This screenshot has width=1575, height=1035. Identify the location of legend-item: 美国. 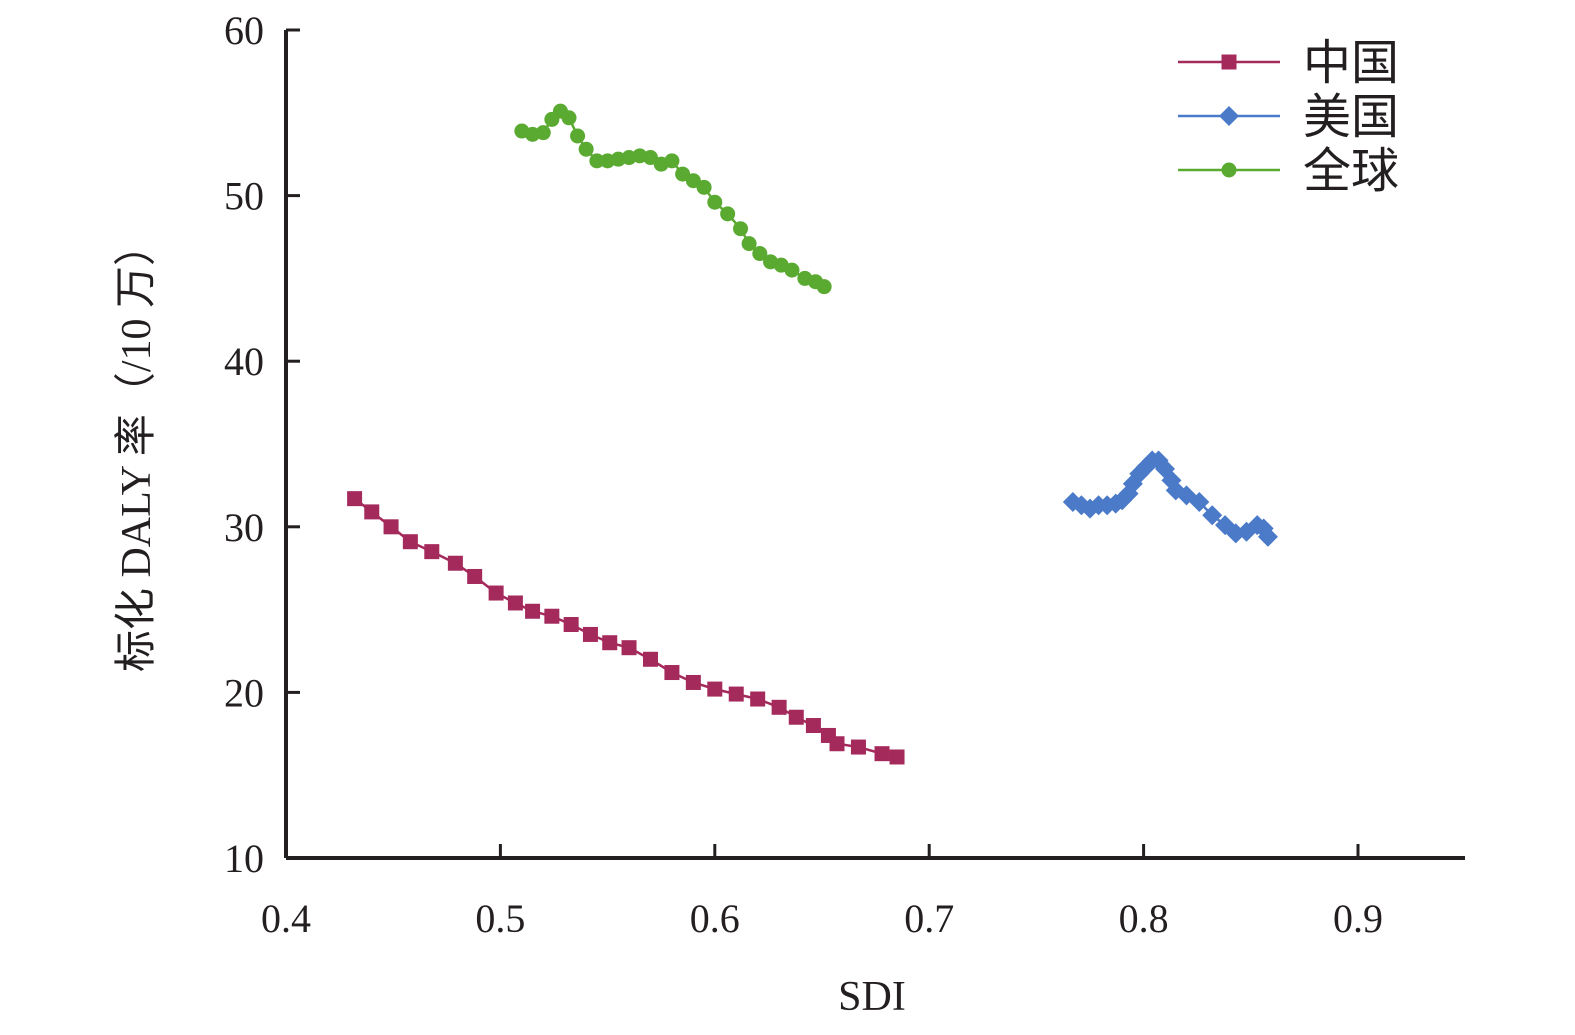
(1288, 117).